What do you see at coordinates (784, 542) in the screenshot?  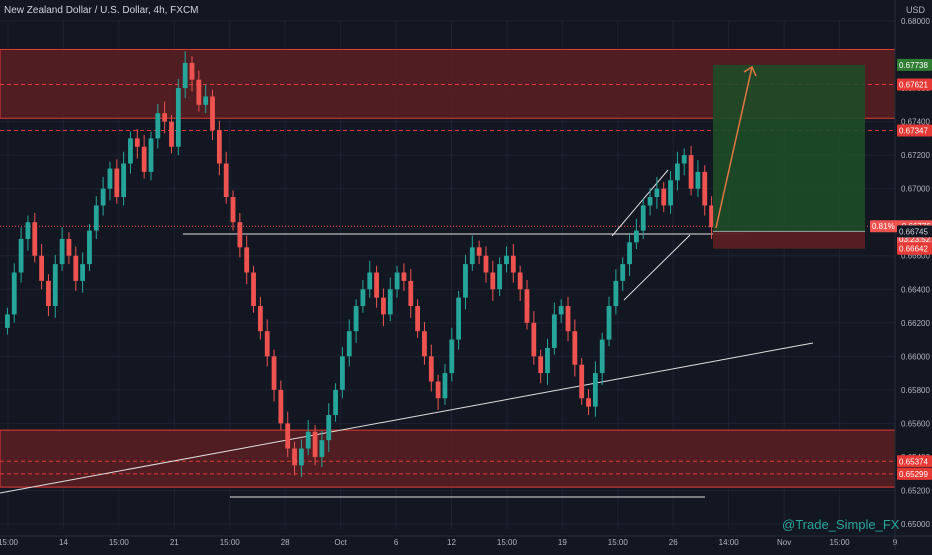 I see `x-tick-label: Nov` at bounding box center [784, 542].